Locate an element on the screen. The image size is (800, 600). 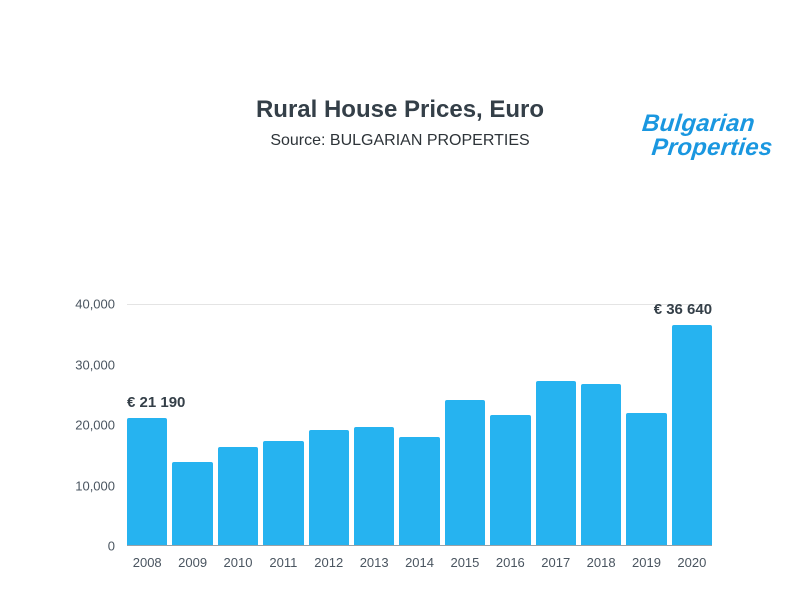
bar-2020 is located at coordinates (692, 435).